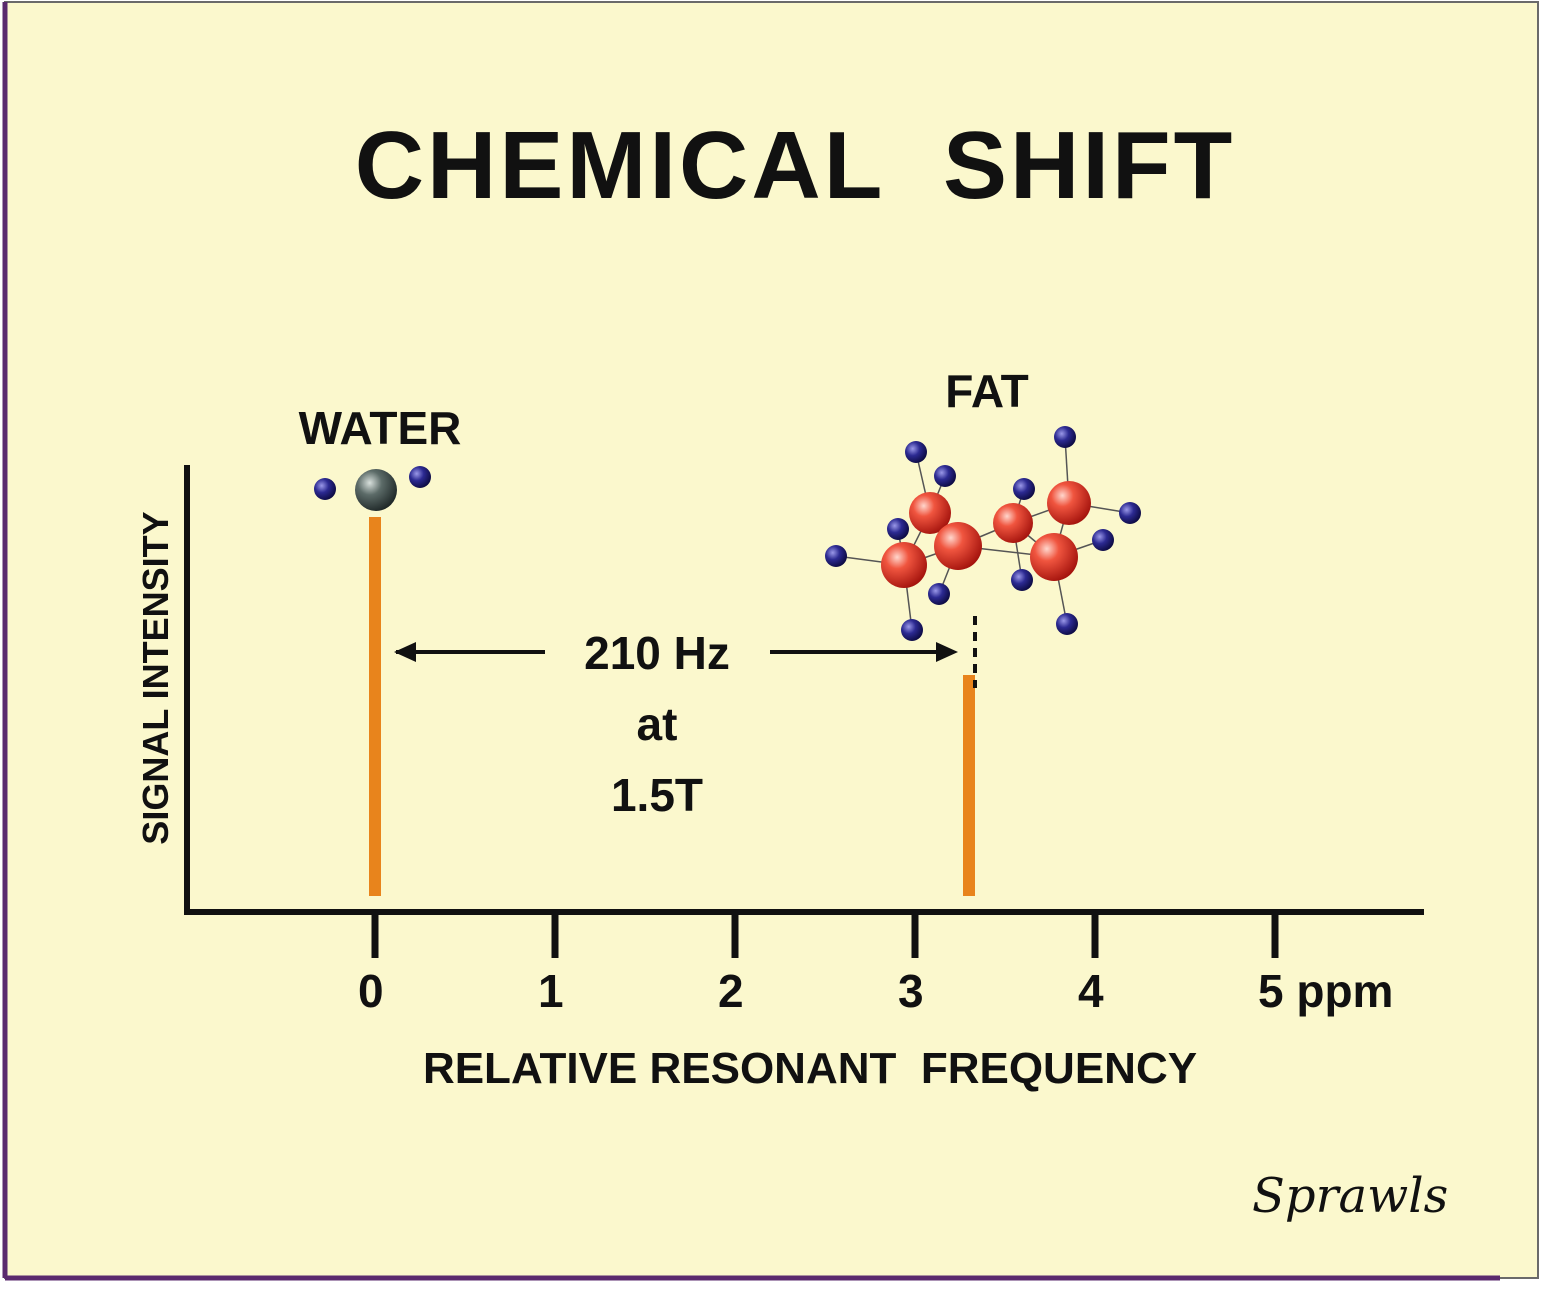  Describe the element at coordinates (1350, 1196) in the screenshot. I see `author-signature: Sprawls` at that location.